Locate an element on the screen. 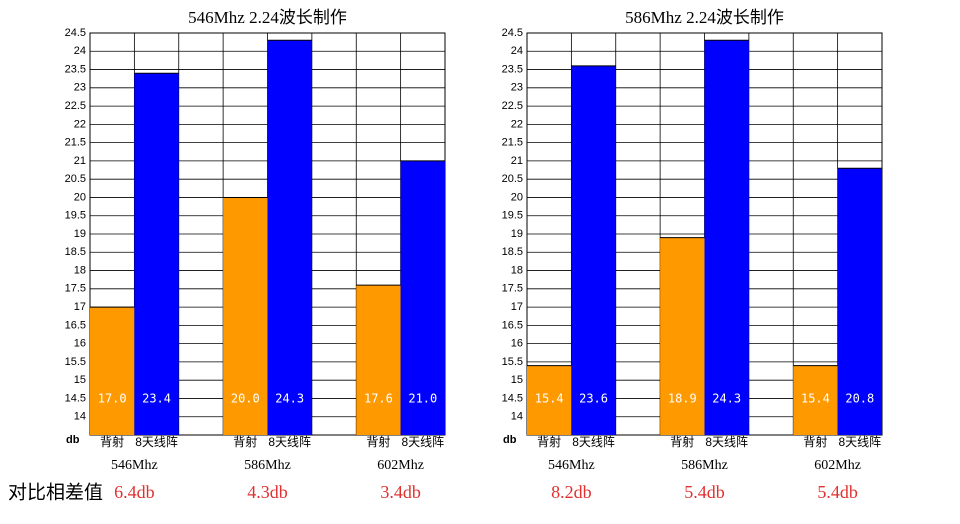 This screenshot has height=524, width=960. value-label: 23.4 is located at coordinates (156, 399).